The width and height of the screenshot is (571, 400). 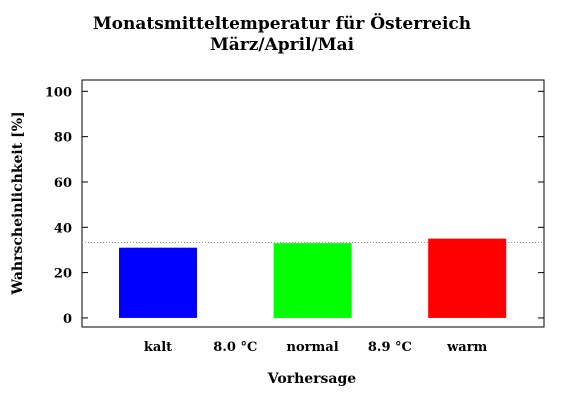 I want to click on bar-kalt, so click(x=158, y=282).